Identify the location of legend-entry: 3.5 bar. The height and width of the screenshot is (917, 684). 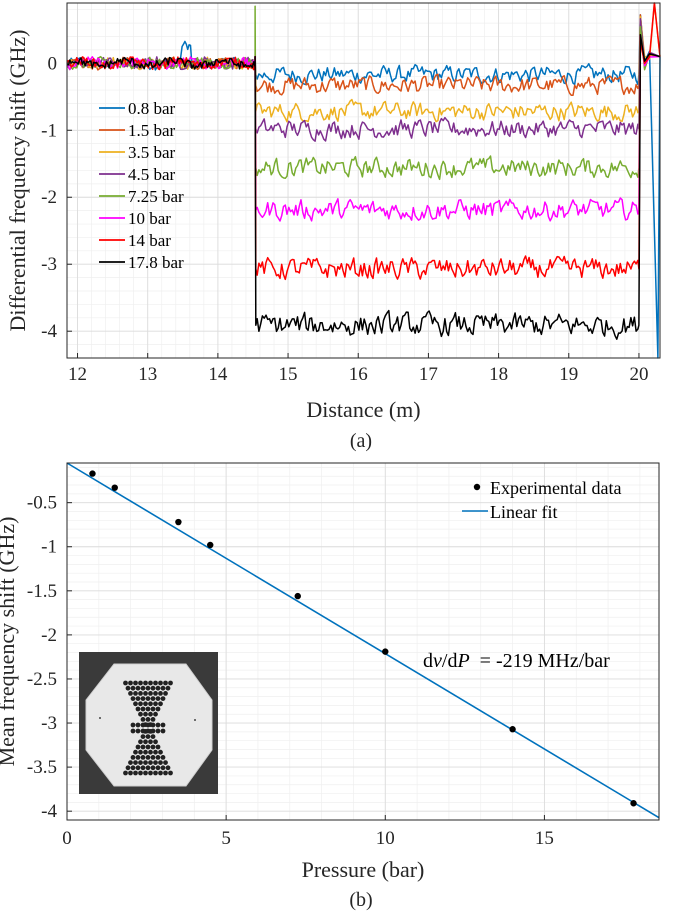
(152, 152).